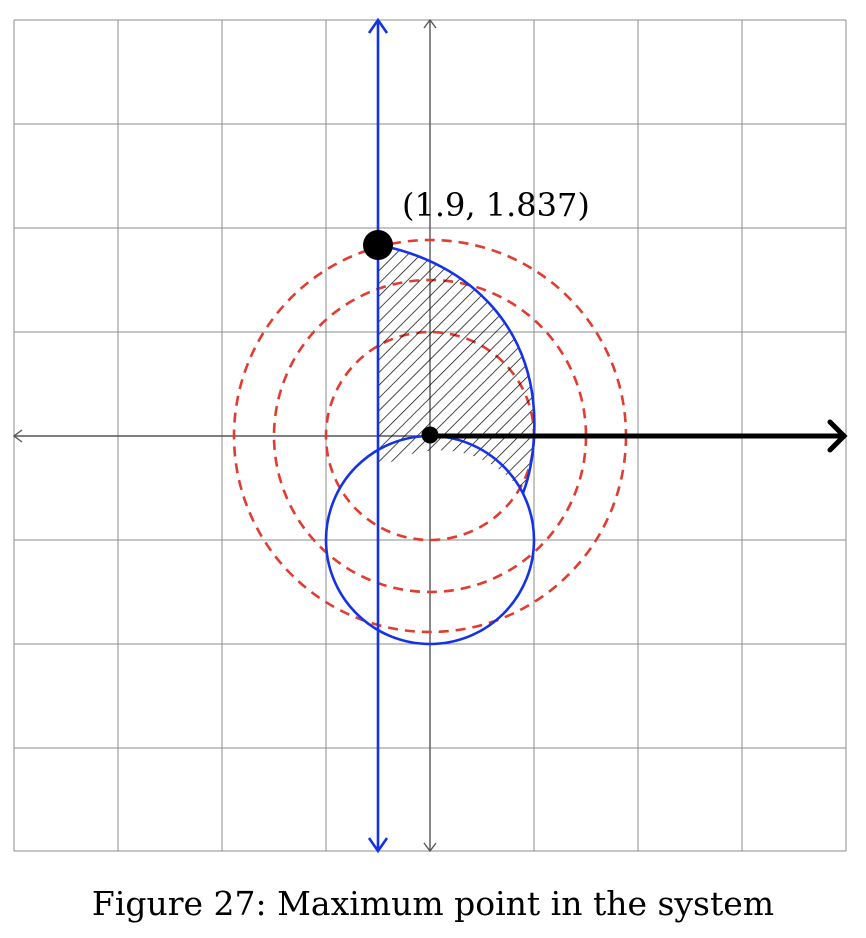 The height and width of the screenshot is (938, 866). I want to click on x-axis, so click(221, 436).